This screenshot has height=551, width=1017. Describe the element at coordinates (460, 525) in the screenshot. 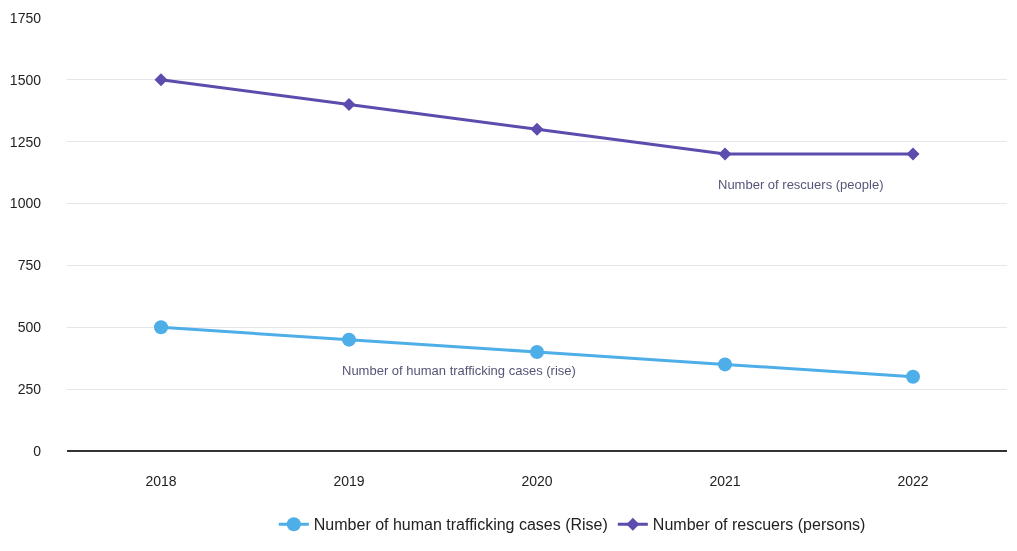

I see `legend-label: Number of human trafficking cases (Rise)` at that location.